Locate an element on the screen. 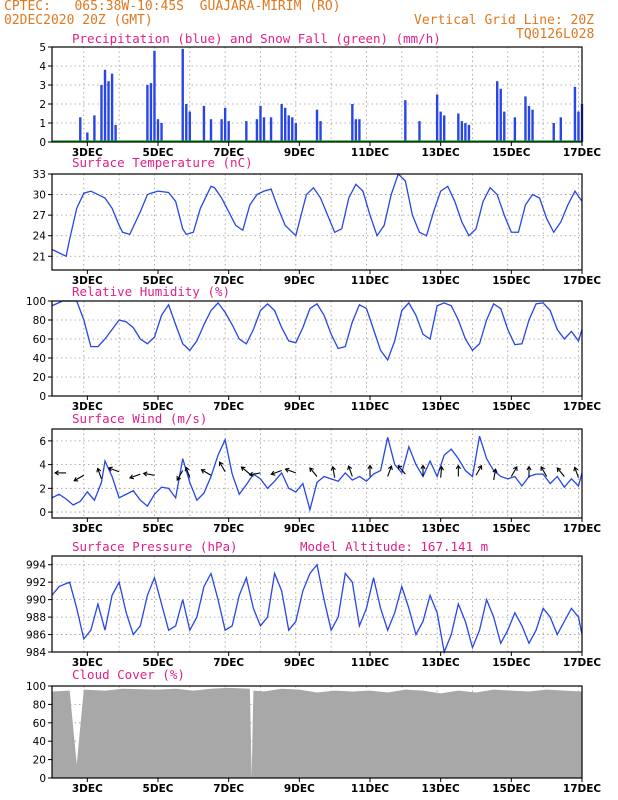 The height and width of the screenshot is (800, 618). cloud-cover-area is located at coordinates (317, 732).